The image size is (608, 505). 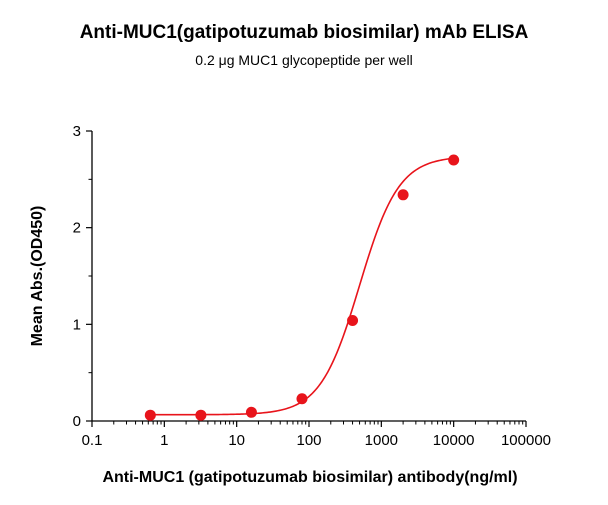 What do you see at coordinates (308, 440) in the screenshot?
I see `x-tick-label: 100` at bounding box center [308, 440].